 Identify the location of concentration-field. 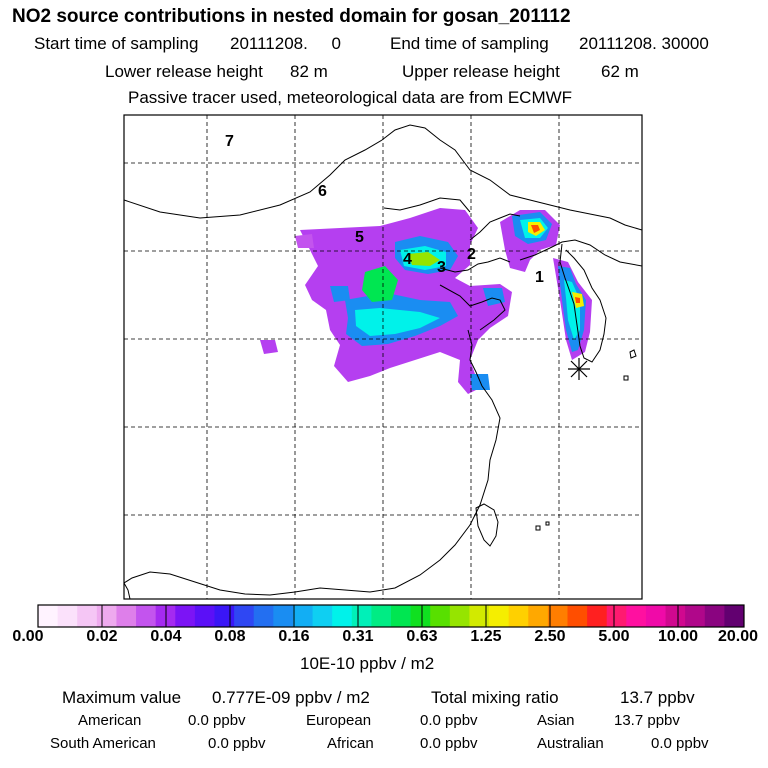
(426, 301).